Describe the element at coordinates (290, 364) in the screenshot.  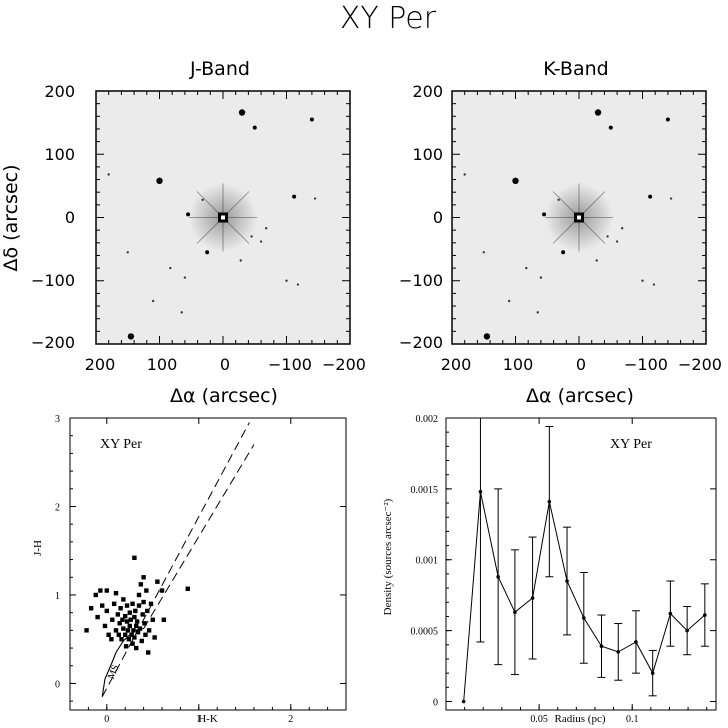
I see `j-band-xtick-label: −100` at that location.